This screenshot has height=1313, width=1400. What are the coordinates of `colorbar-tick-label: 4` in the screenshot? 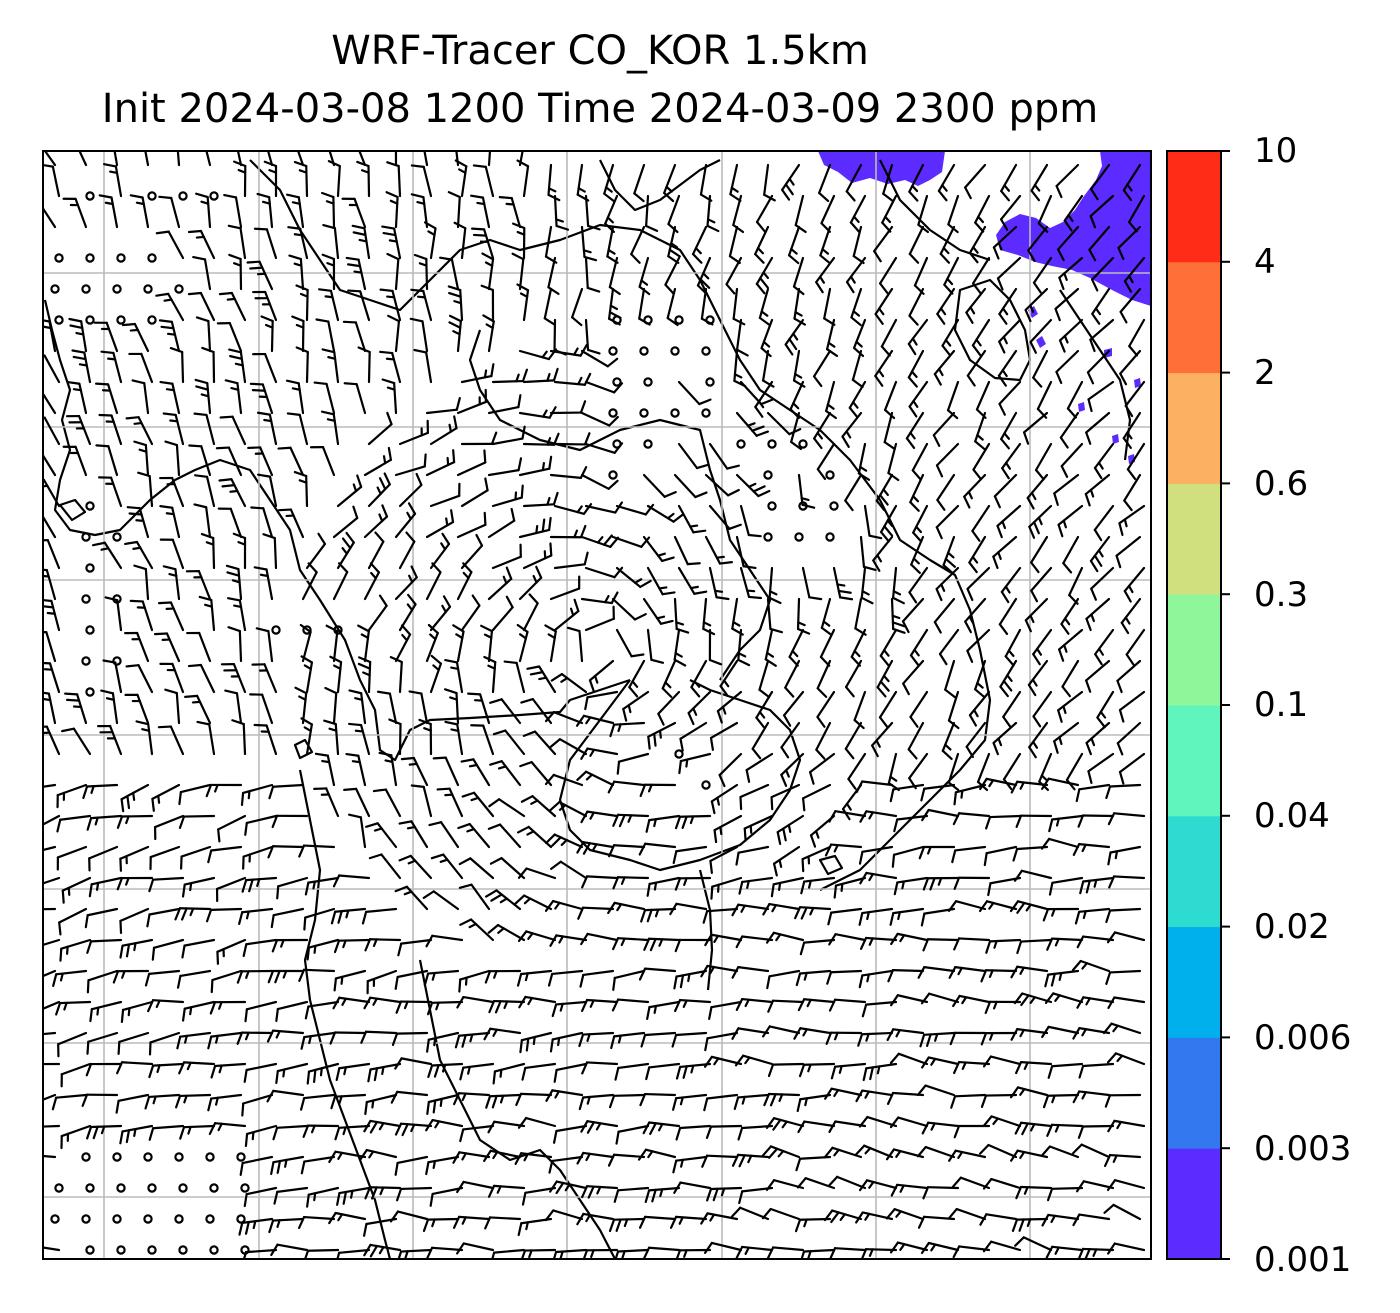 It's located at (1265, 262).